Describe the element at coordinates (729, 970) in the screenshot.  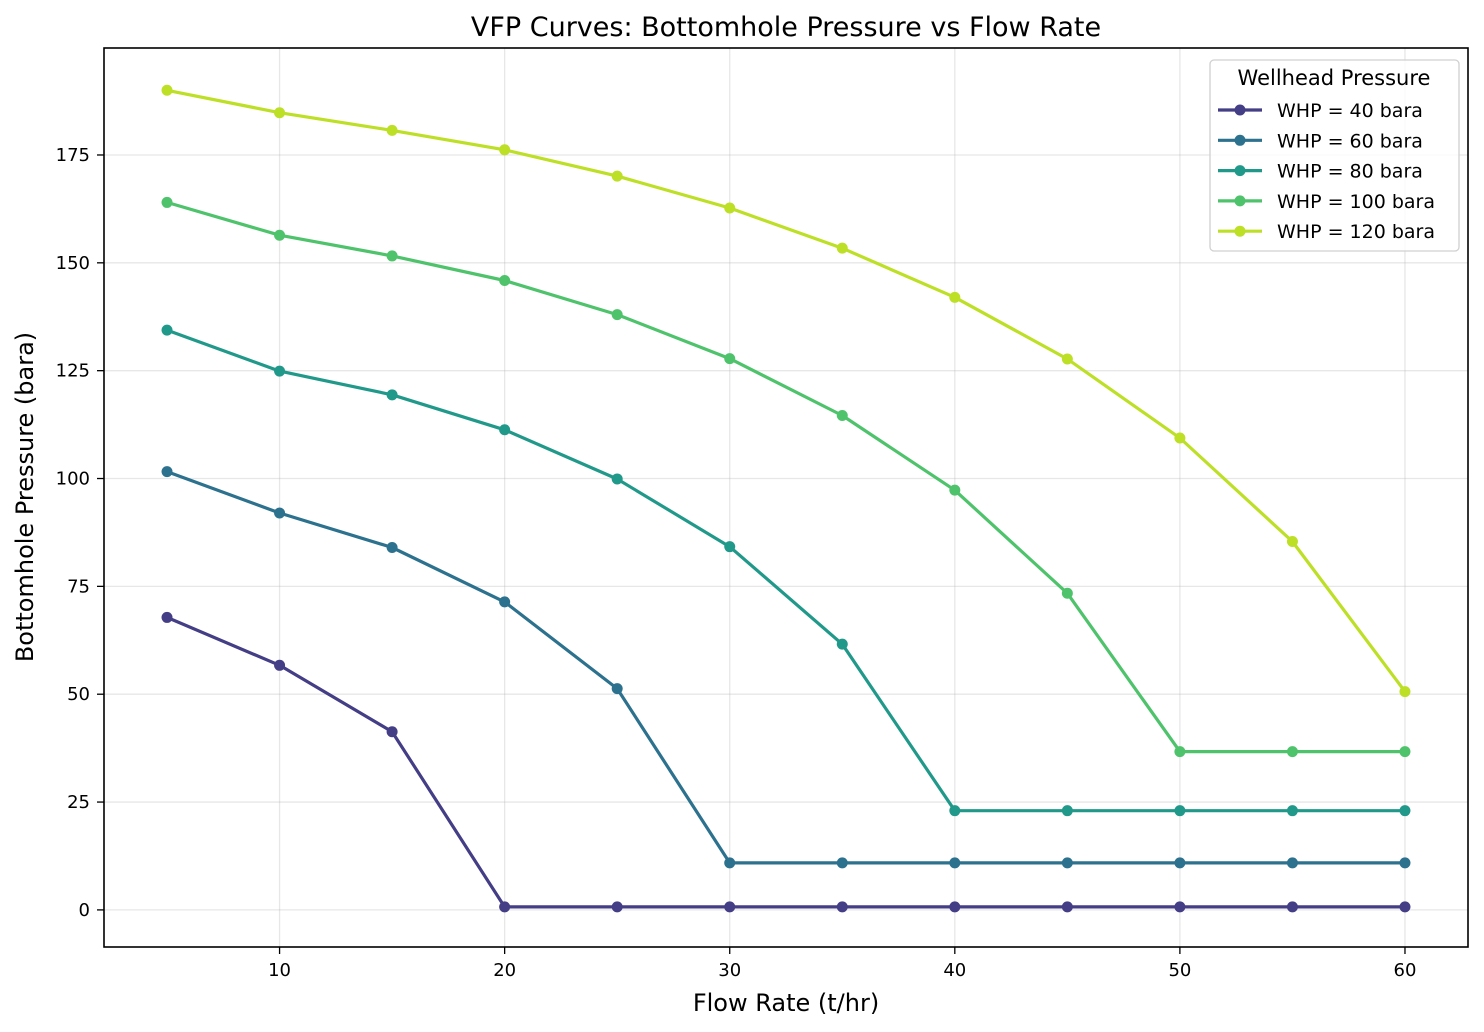
I see `x-tick-label: 30` at that location.